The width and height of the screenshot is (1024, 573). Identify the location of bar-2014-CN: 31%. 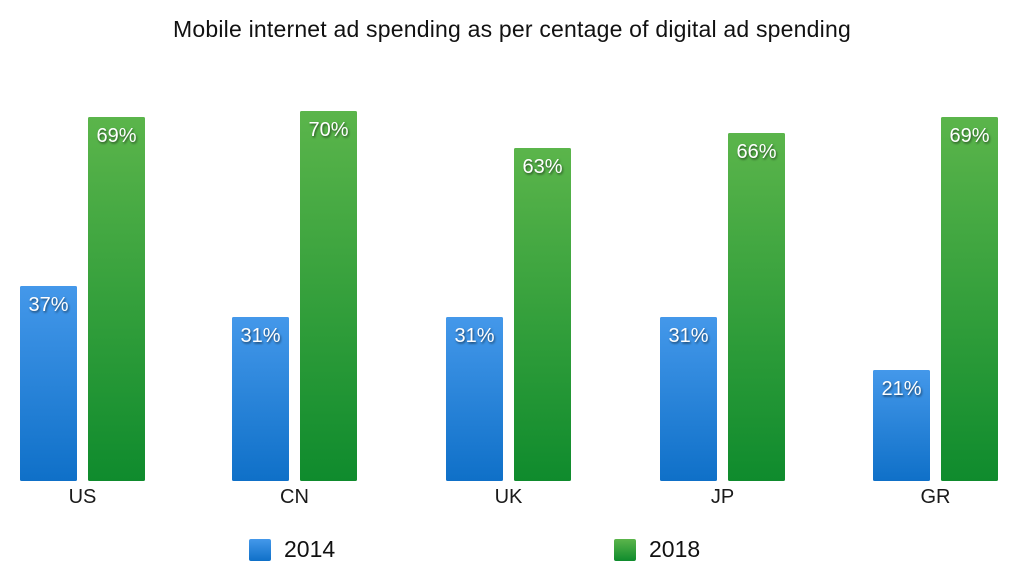
(260, 399).